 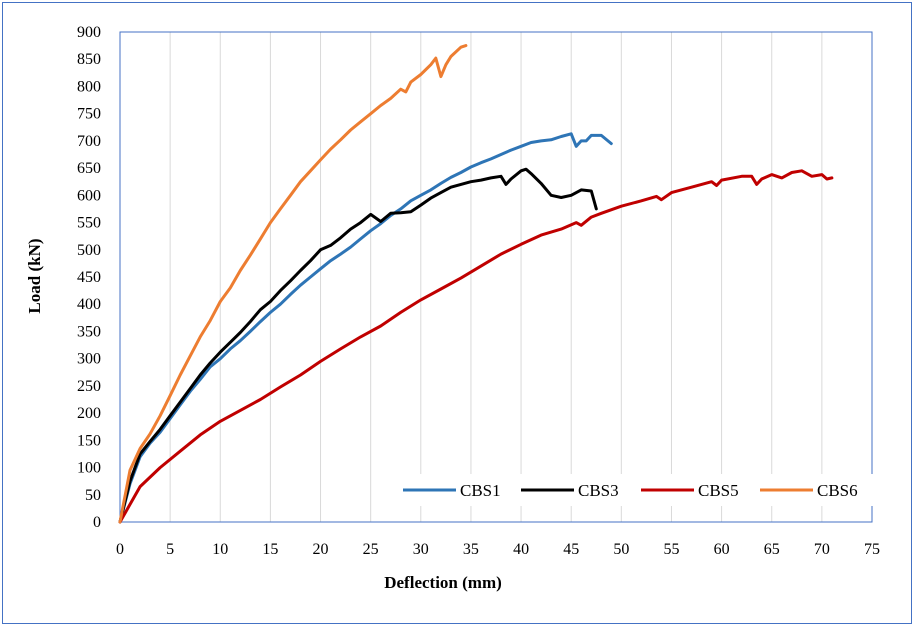 I want to click on legend-label-cbs6: CBS6, so click(x=837, y=490).